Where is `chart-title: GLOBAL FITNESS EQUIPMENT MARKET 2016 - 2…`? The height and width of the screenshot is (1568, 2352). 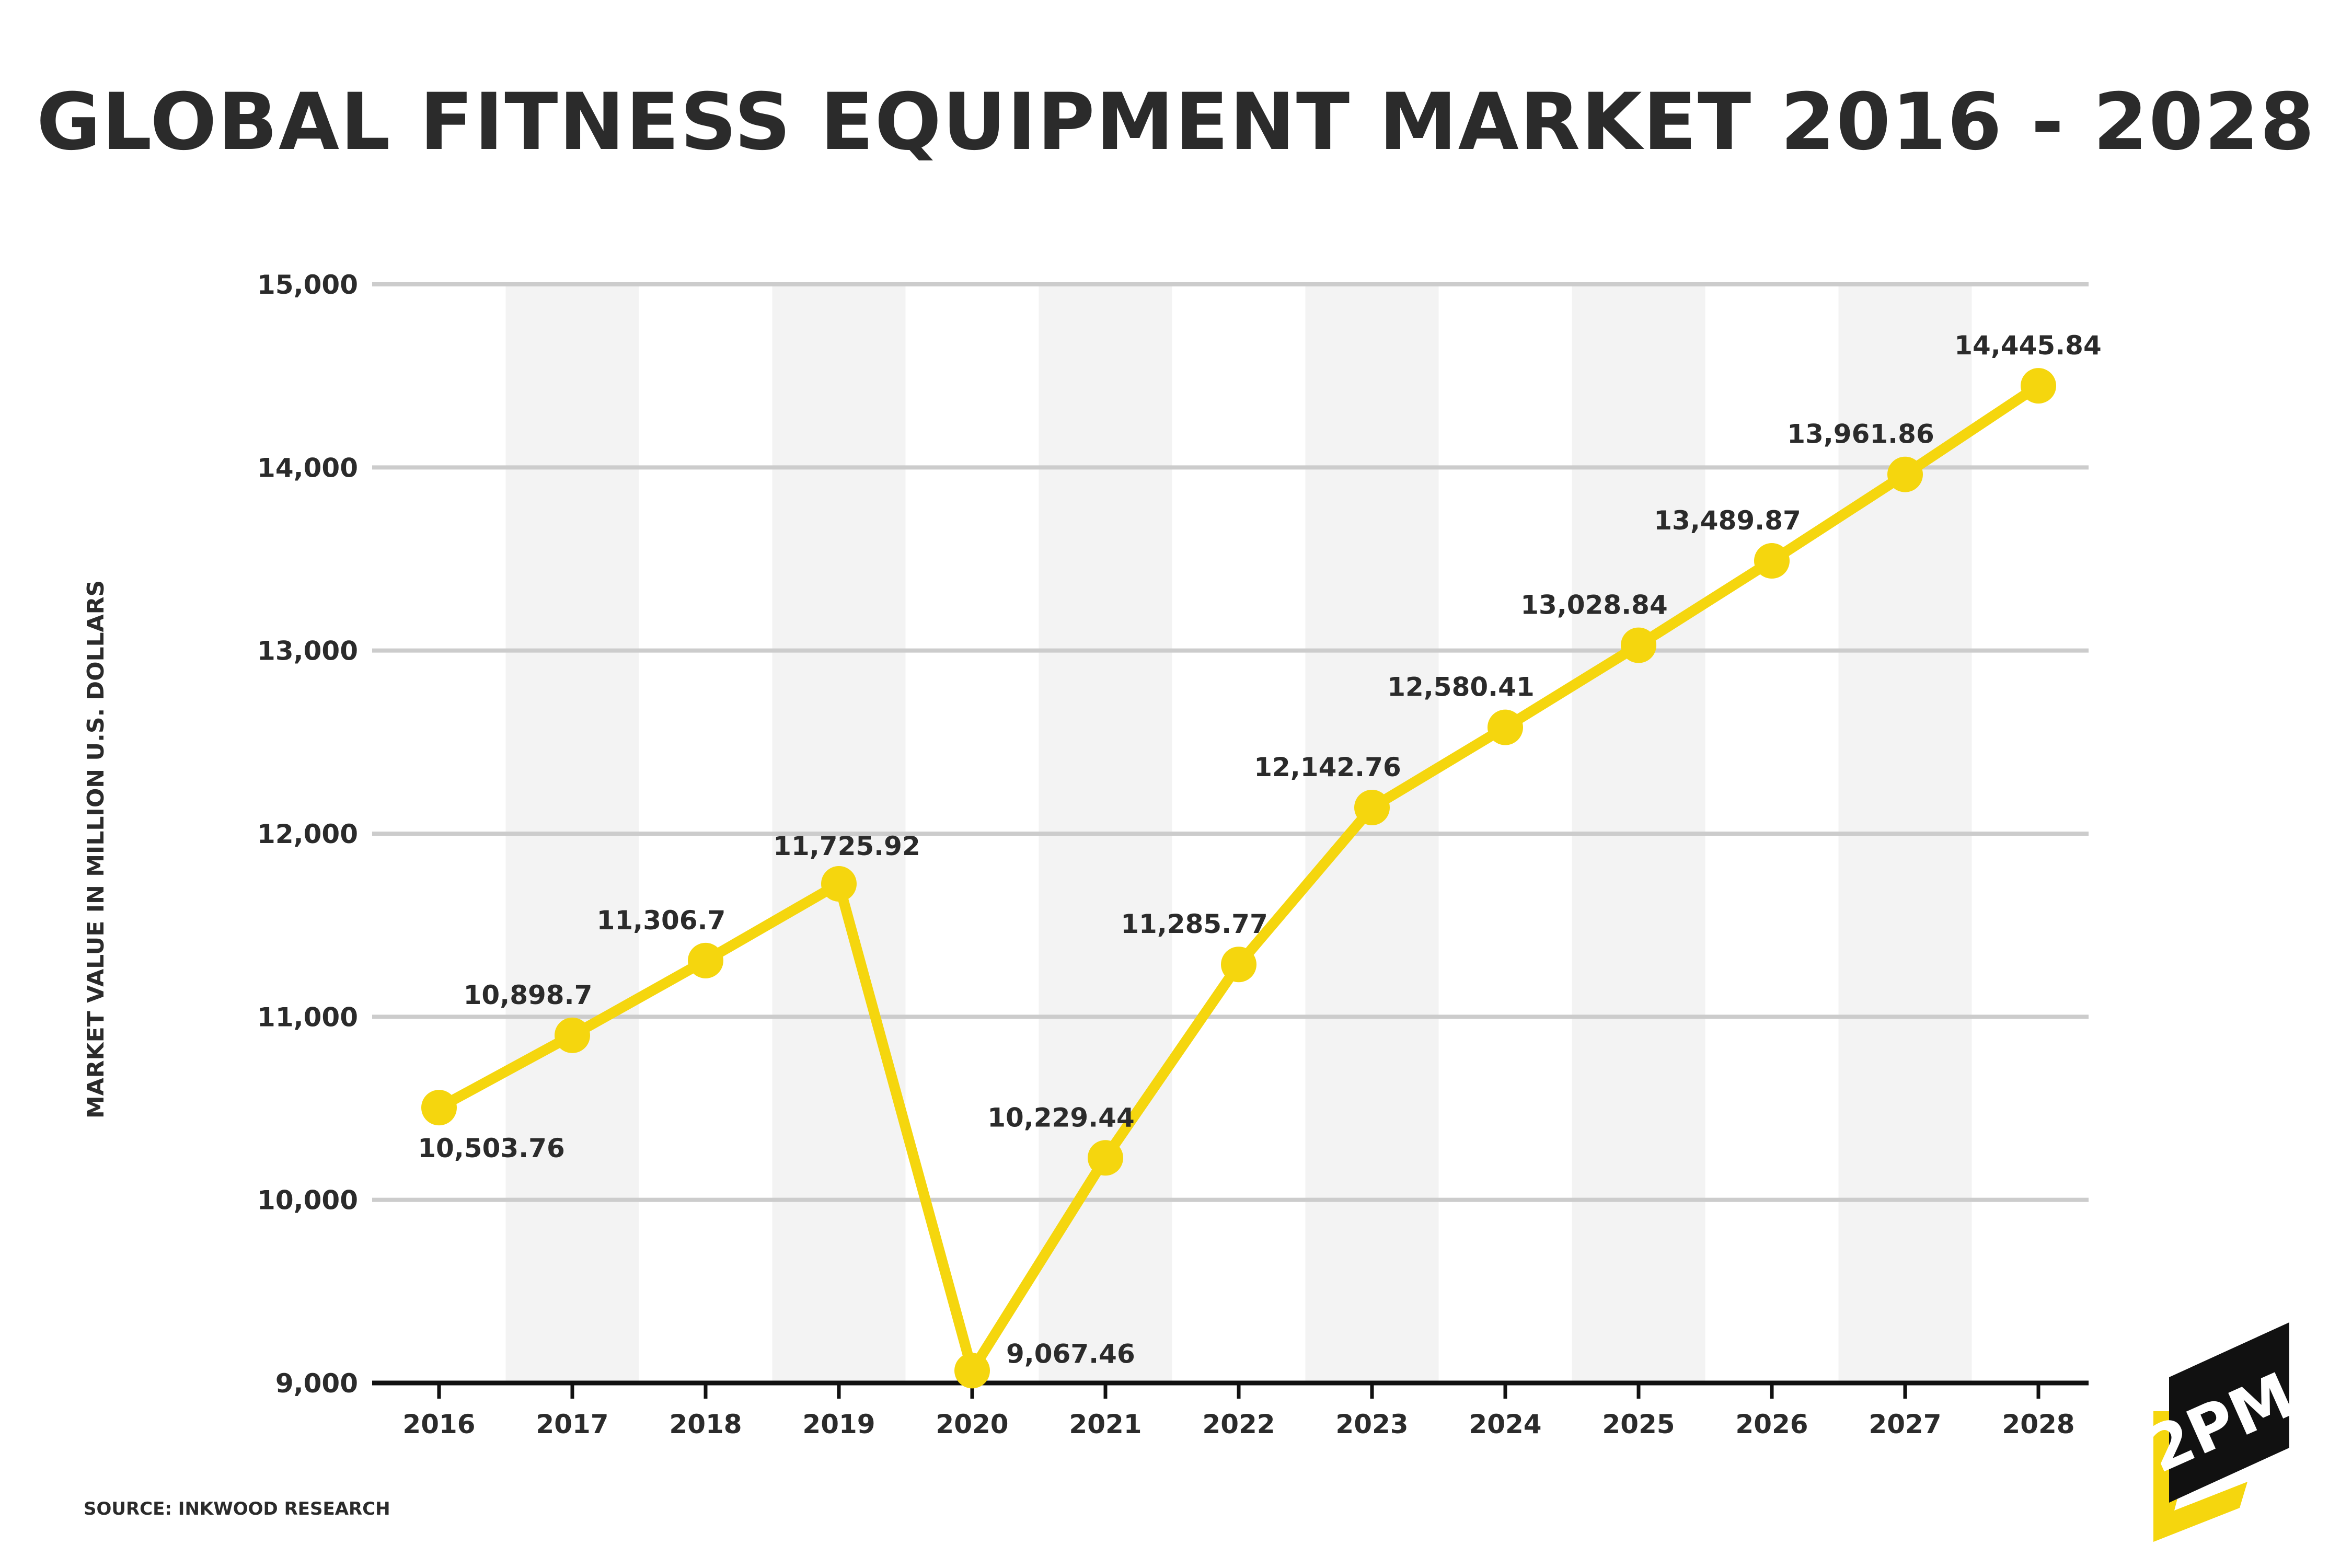
chart-title: GLOBAL FITNESS EQUIPMENT MARKET 2016 - 2… is located at coordinates (1176, 122).